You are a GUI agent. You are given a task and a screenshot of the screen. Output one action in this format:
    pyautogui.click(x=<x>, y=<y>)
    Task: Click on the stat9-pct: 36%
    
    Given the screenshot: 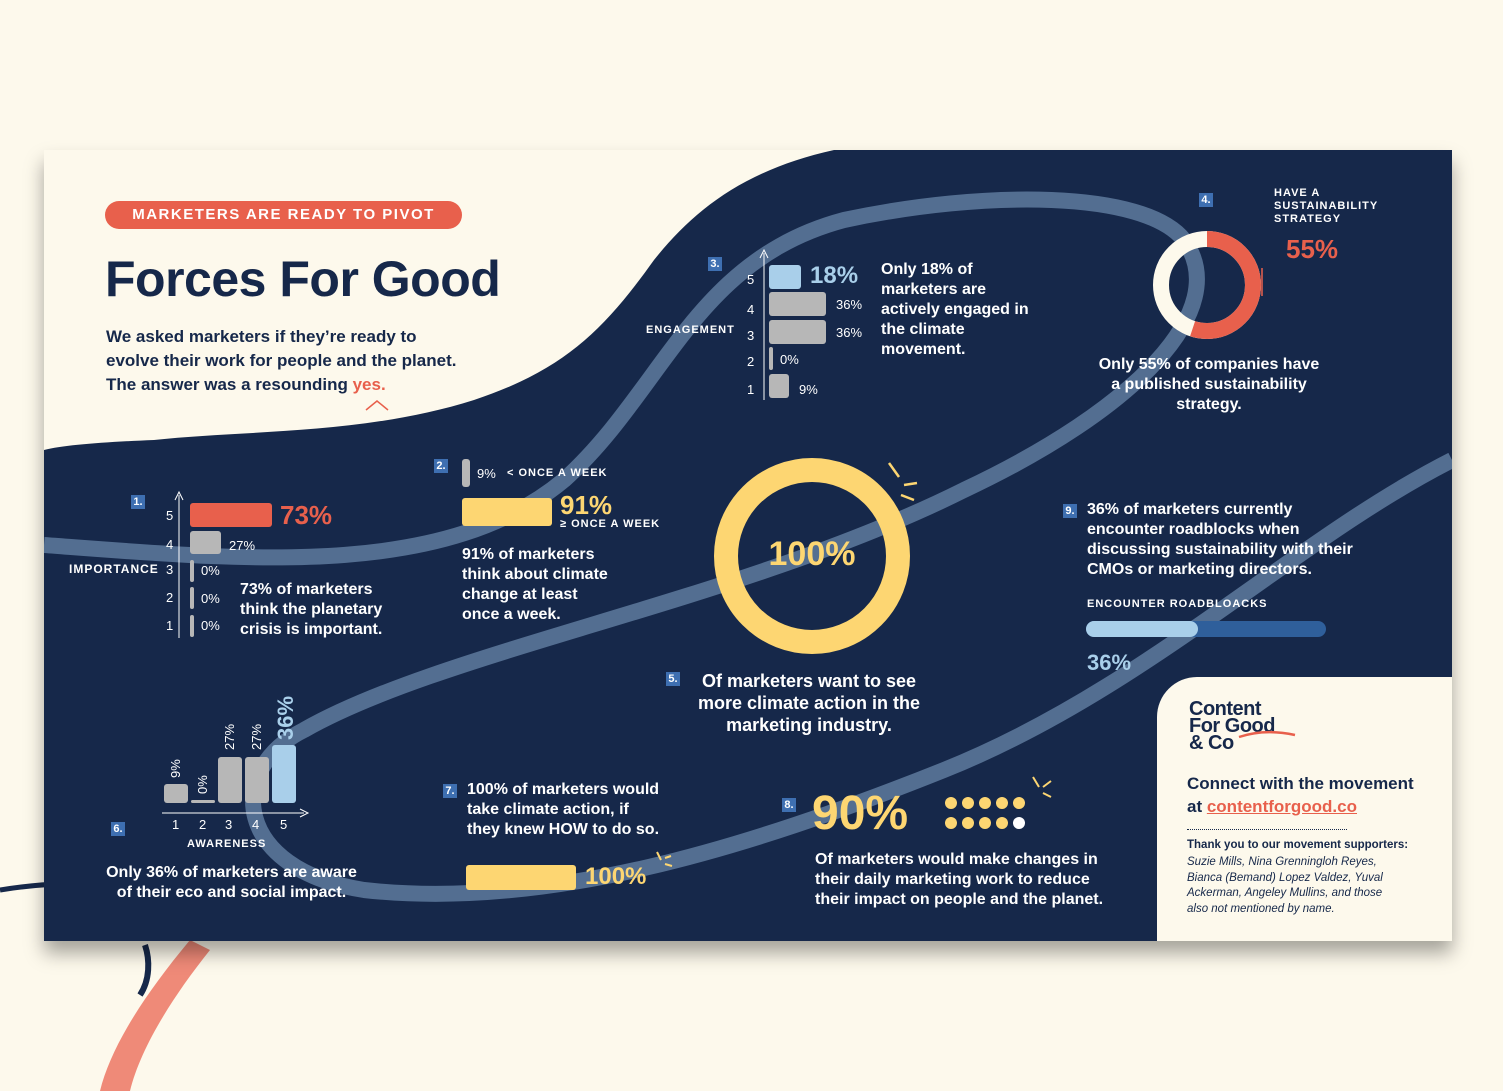 What is the action you would take?
    pyautogui.click(x=1109, y=662)
    